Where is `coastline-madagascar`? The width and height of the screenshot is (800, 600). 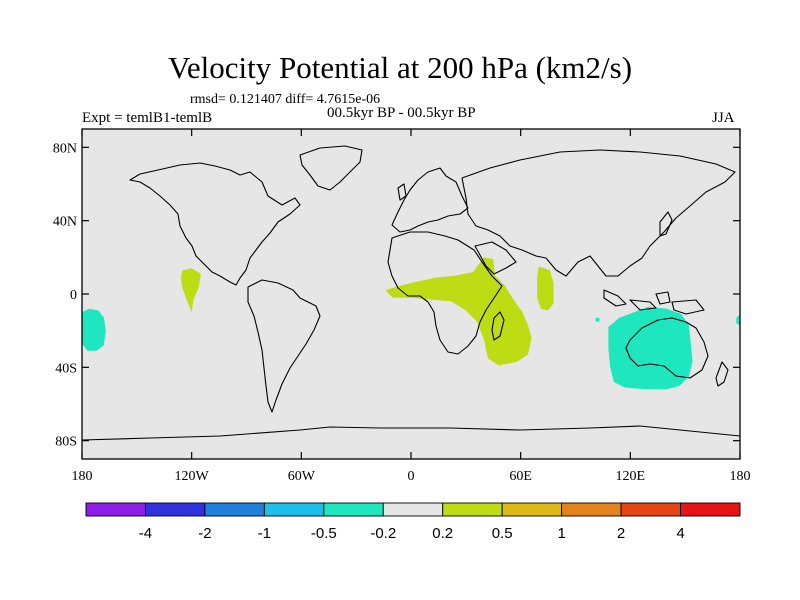 coastline-madagascar is located at coordinates (498, 326).